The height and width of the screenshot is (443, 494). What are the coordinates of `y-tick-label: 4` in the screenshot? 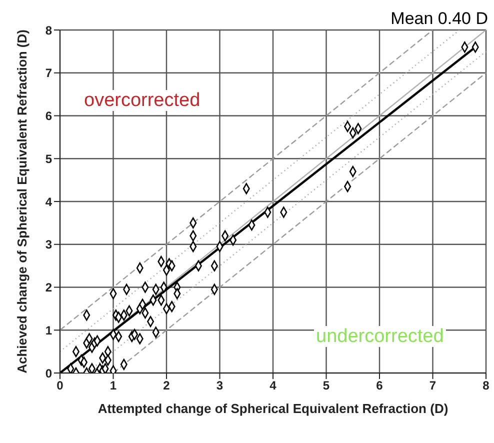 It's located at (48, 201).